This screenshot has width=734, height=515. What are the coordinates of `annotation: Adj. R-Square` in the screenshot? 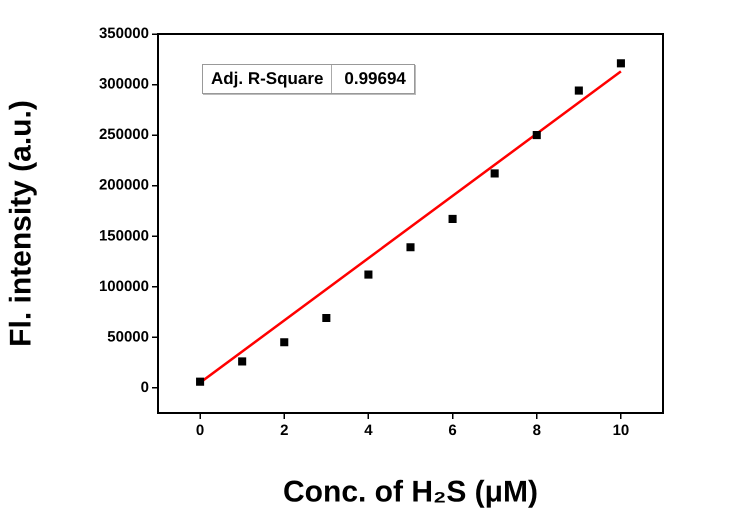 It's located at (267, 79).